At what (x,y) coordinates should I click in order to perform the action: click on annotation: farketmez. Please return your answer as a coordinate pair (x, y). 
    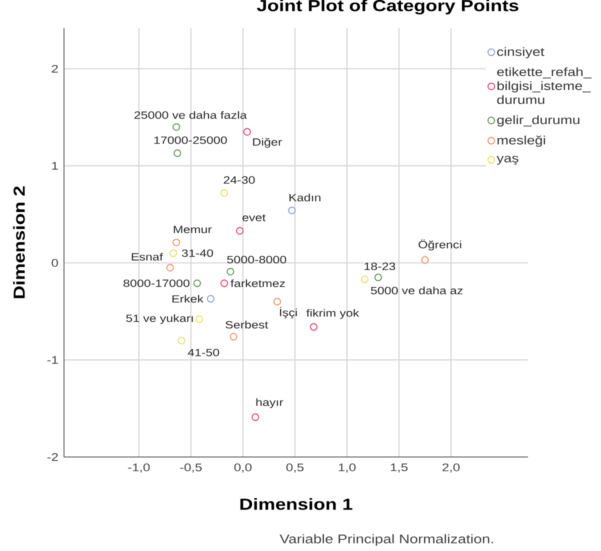
    Looking at the image, I should click on (257, 283).